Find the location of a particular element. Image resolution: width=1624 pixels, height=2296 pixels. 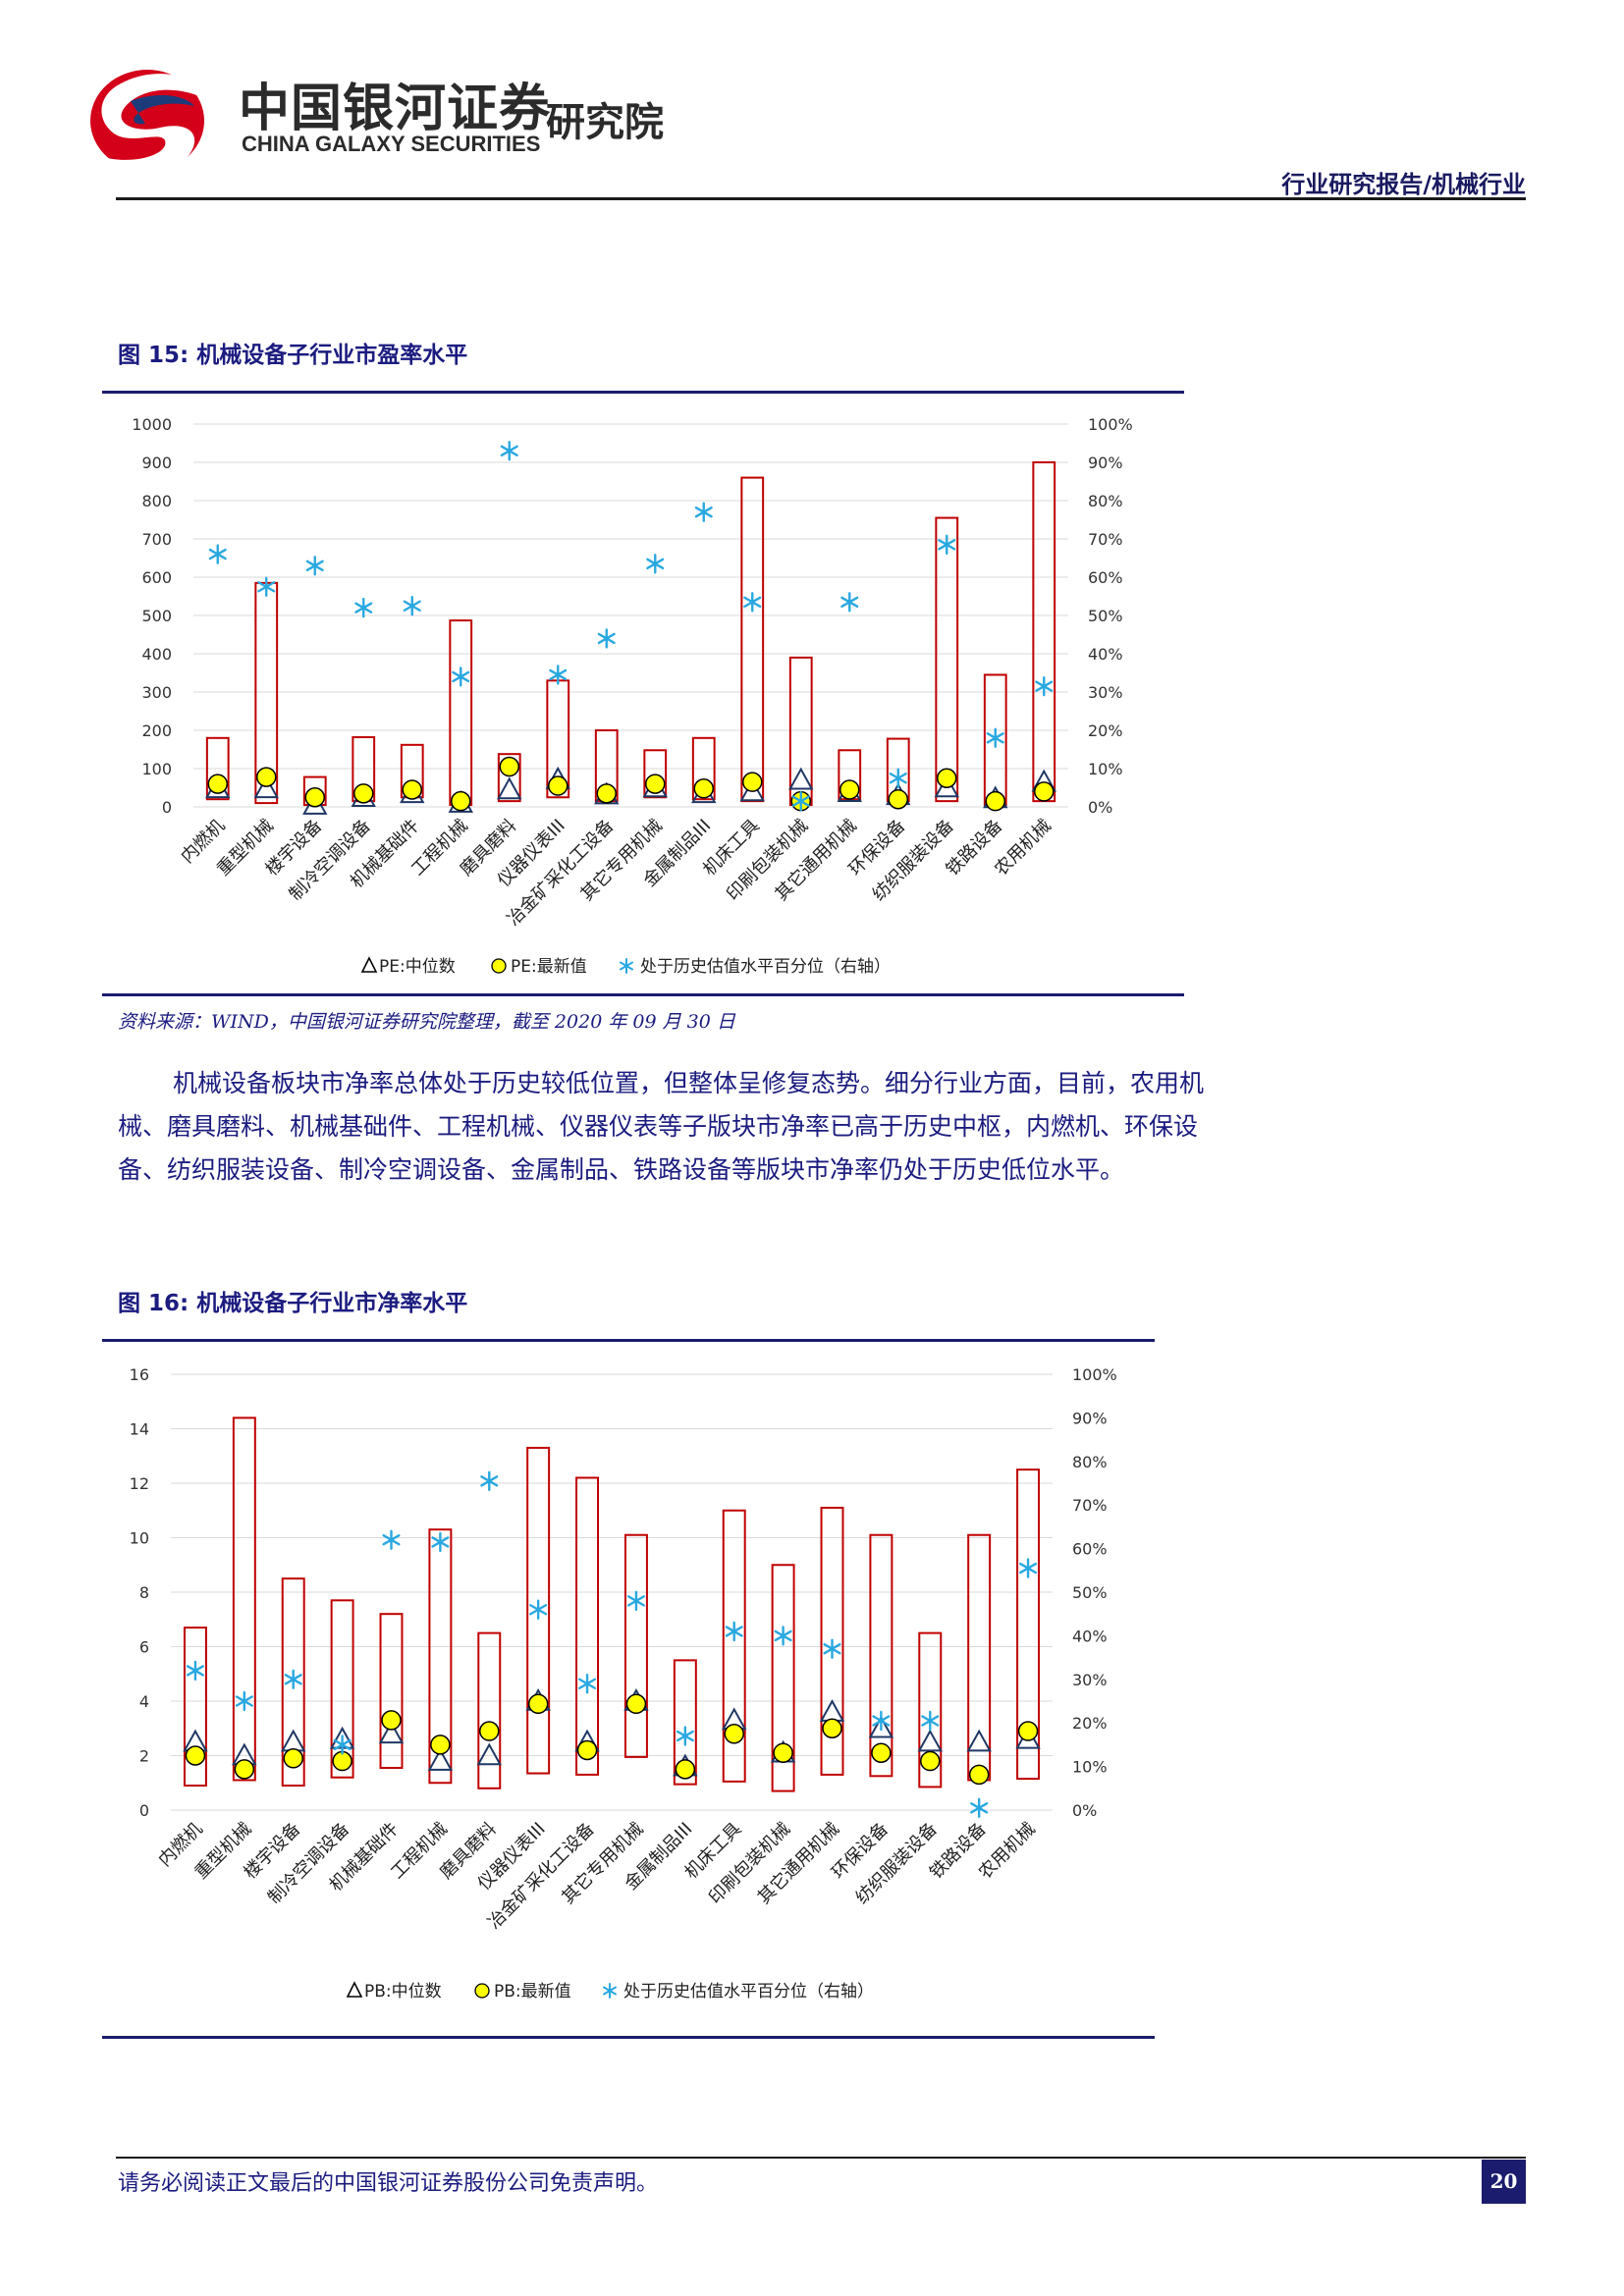

y2-tick-label: 70% is located at coordinates (1090, 1505).